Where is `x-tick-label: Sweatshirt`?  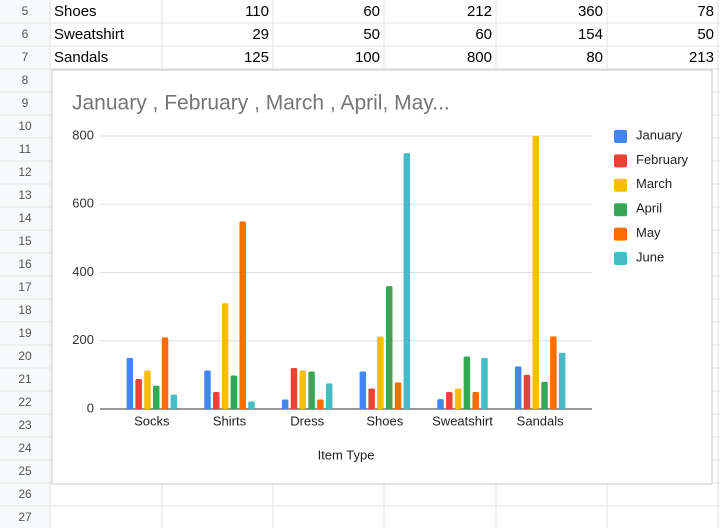
x-tick-label: Sweatshirt is located at coordinates (462, 420).